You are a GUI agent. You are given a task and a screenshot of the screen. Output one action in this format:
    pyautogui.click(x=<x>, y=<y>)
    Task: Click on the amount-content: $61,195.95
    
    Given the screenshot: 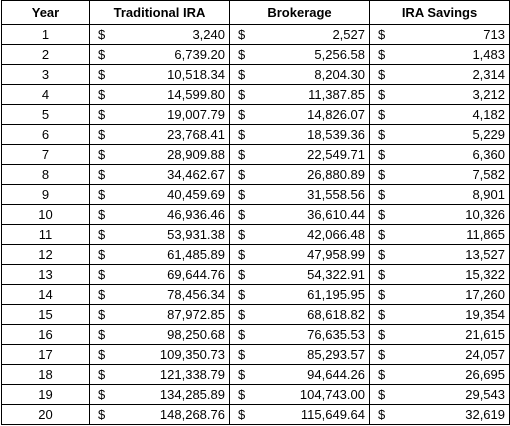 What is the action you would take?
    pyautogui.click(x=301, y=294)
    